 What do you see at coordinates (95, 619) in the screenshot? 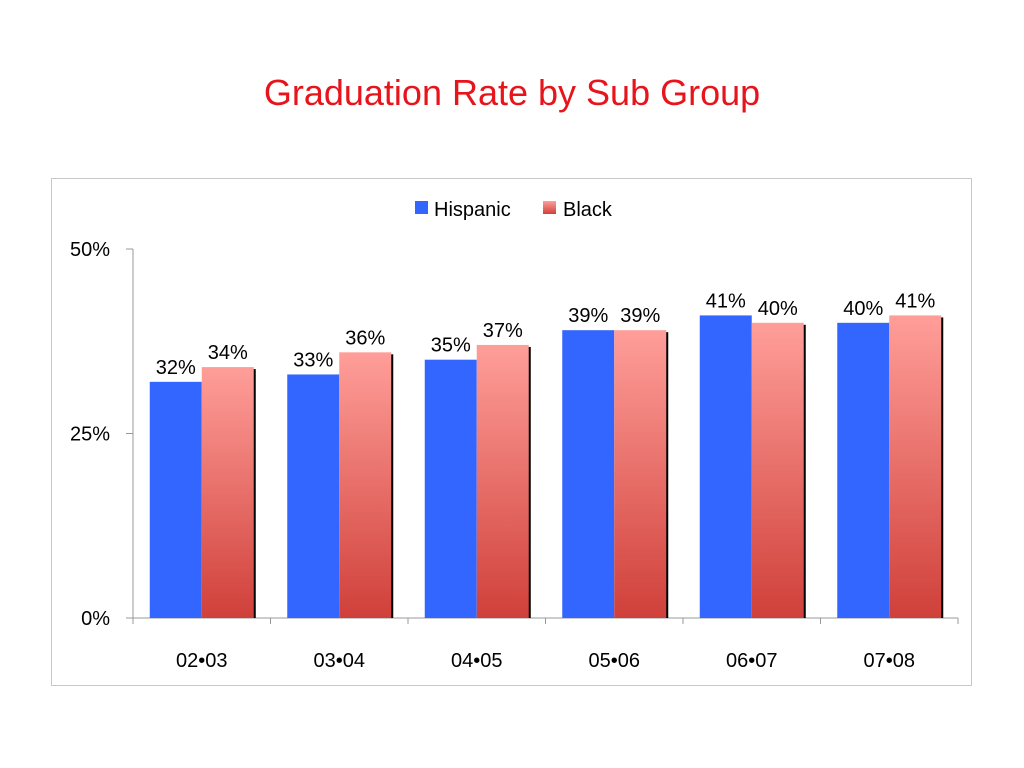
I see `y-tick-label: 0%` at bounding box center [95, 619].